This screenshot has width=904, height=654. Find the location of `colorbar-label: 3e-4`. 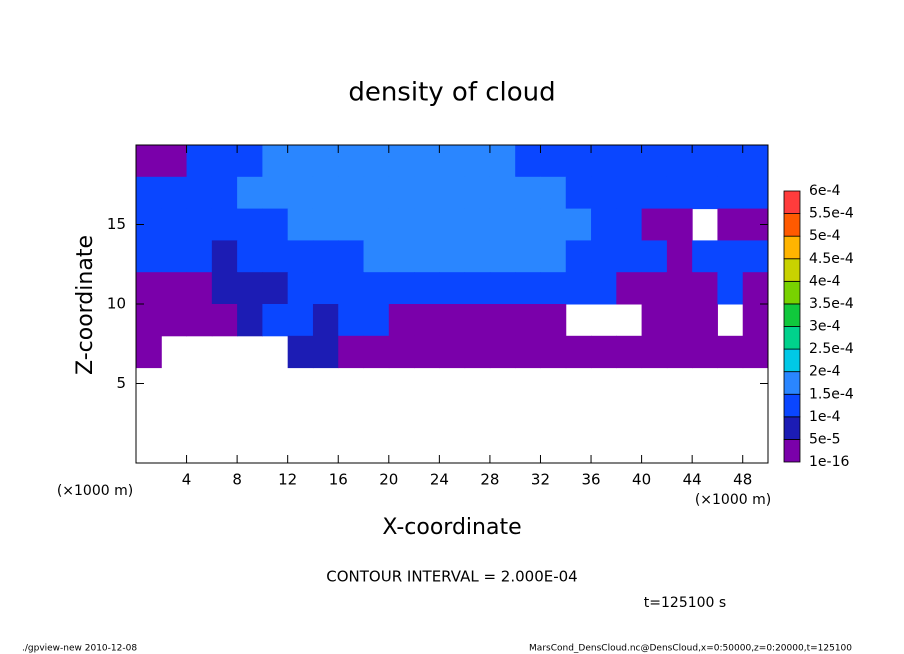

colorbar-label: 3e-4 is located at coordinates (825, 327).